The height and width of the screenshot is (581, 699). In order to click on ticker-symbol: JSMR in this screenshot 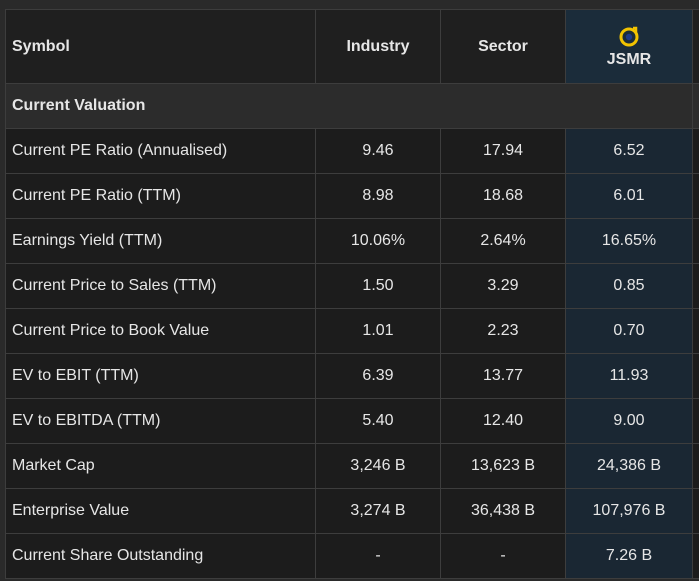, I will do `click(629, 59)`.